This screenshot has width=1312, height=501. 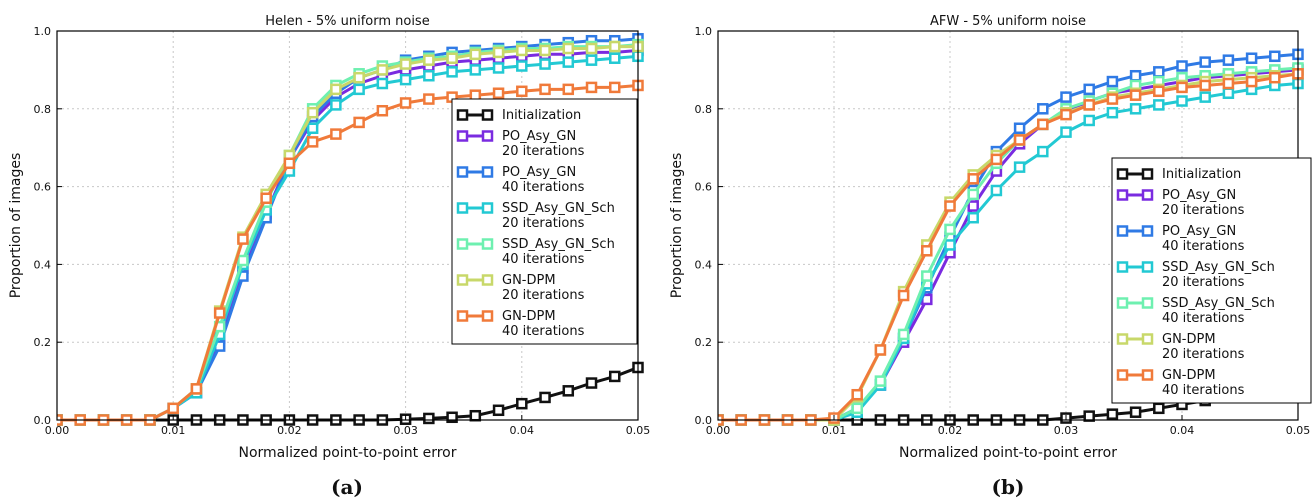 What do you see at coordinates (289, 430) in the screenshot?
I see `x-tick-label: 0.02` at bounding box center [289, 430].